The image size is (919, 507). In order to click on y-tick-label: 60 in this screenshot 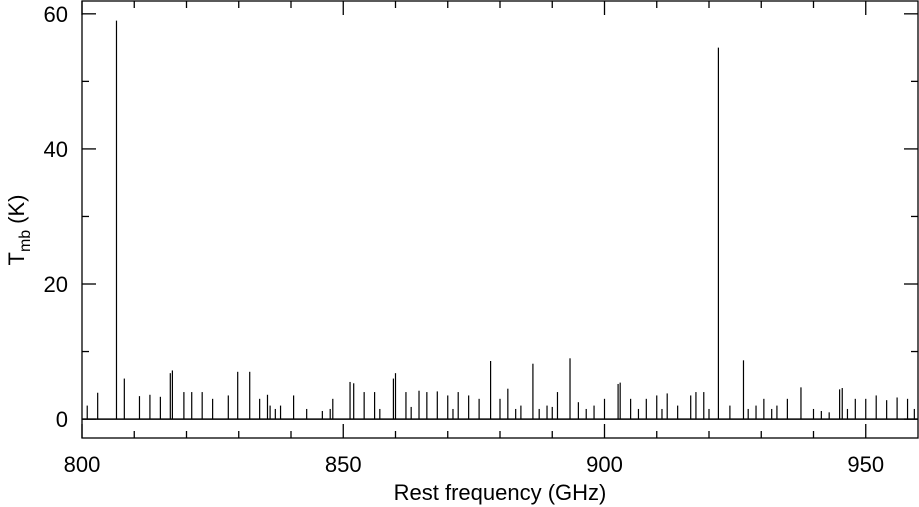, I will do `click(56, 14)`.